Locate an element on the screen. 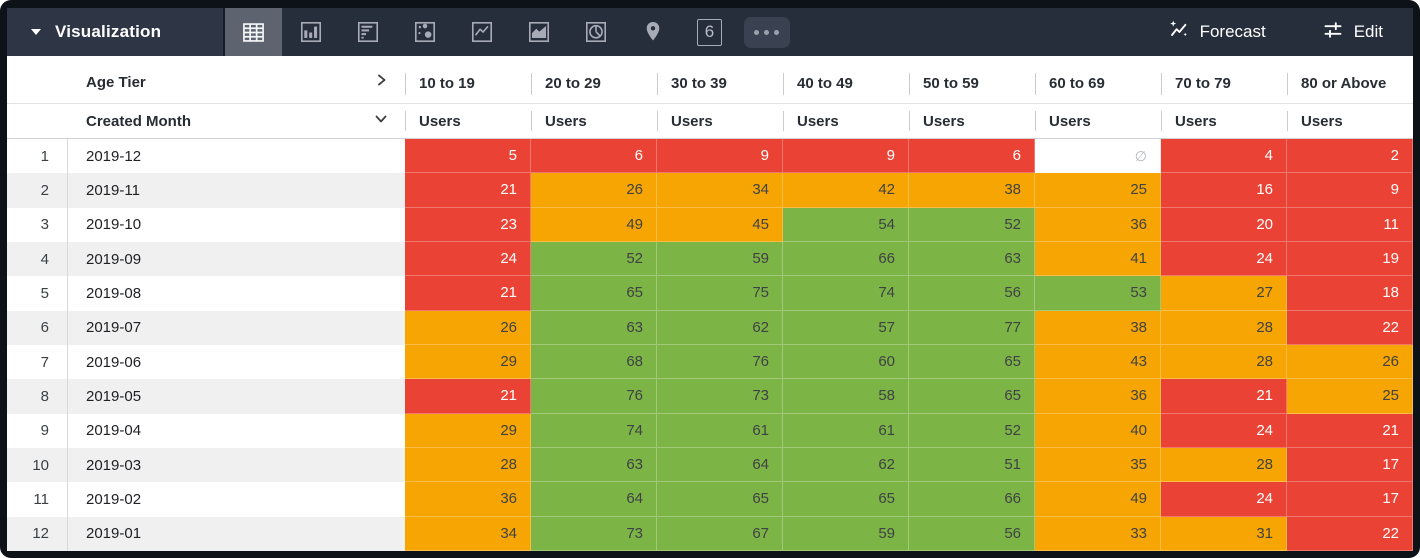  measure-cell: 2 is located at coordinates (1350, 156).